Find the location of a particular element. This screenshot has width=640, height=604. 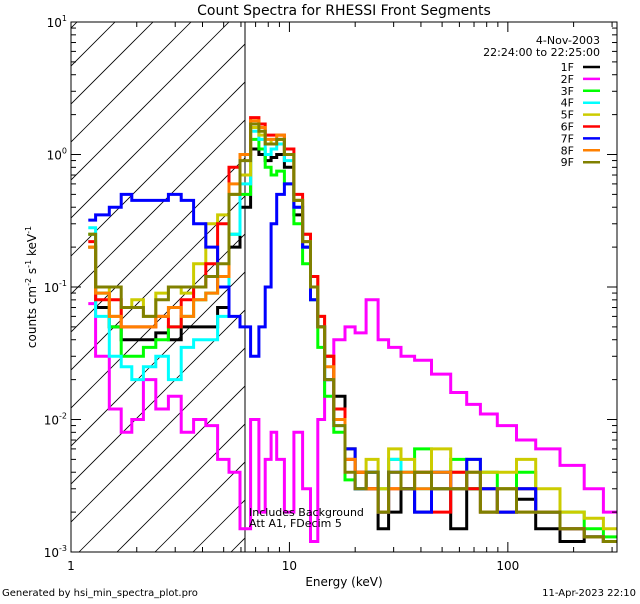

y-label-part: keV is located at coordinates (32, 246).